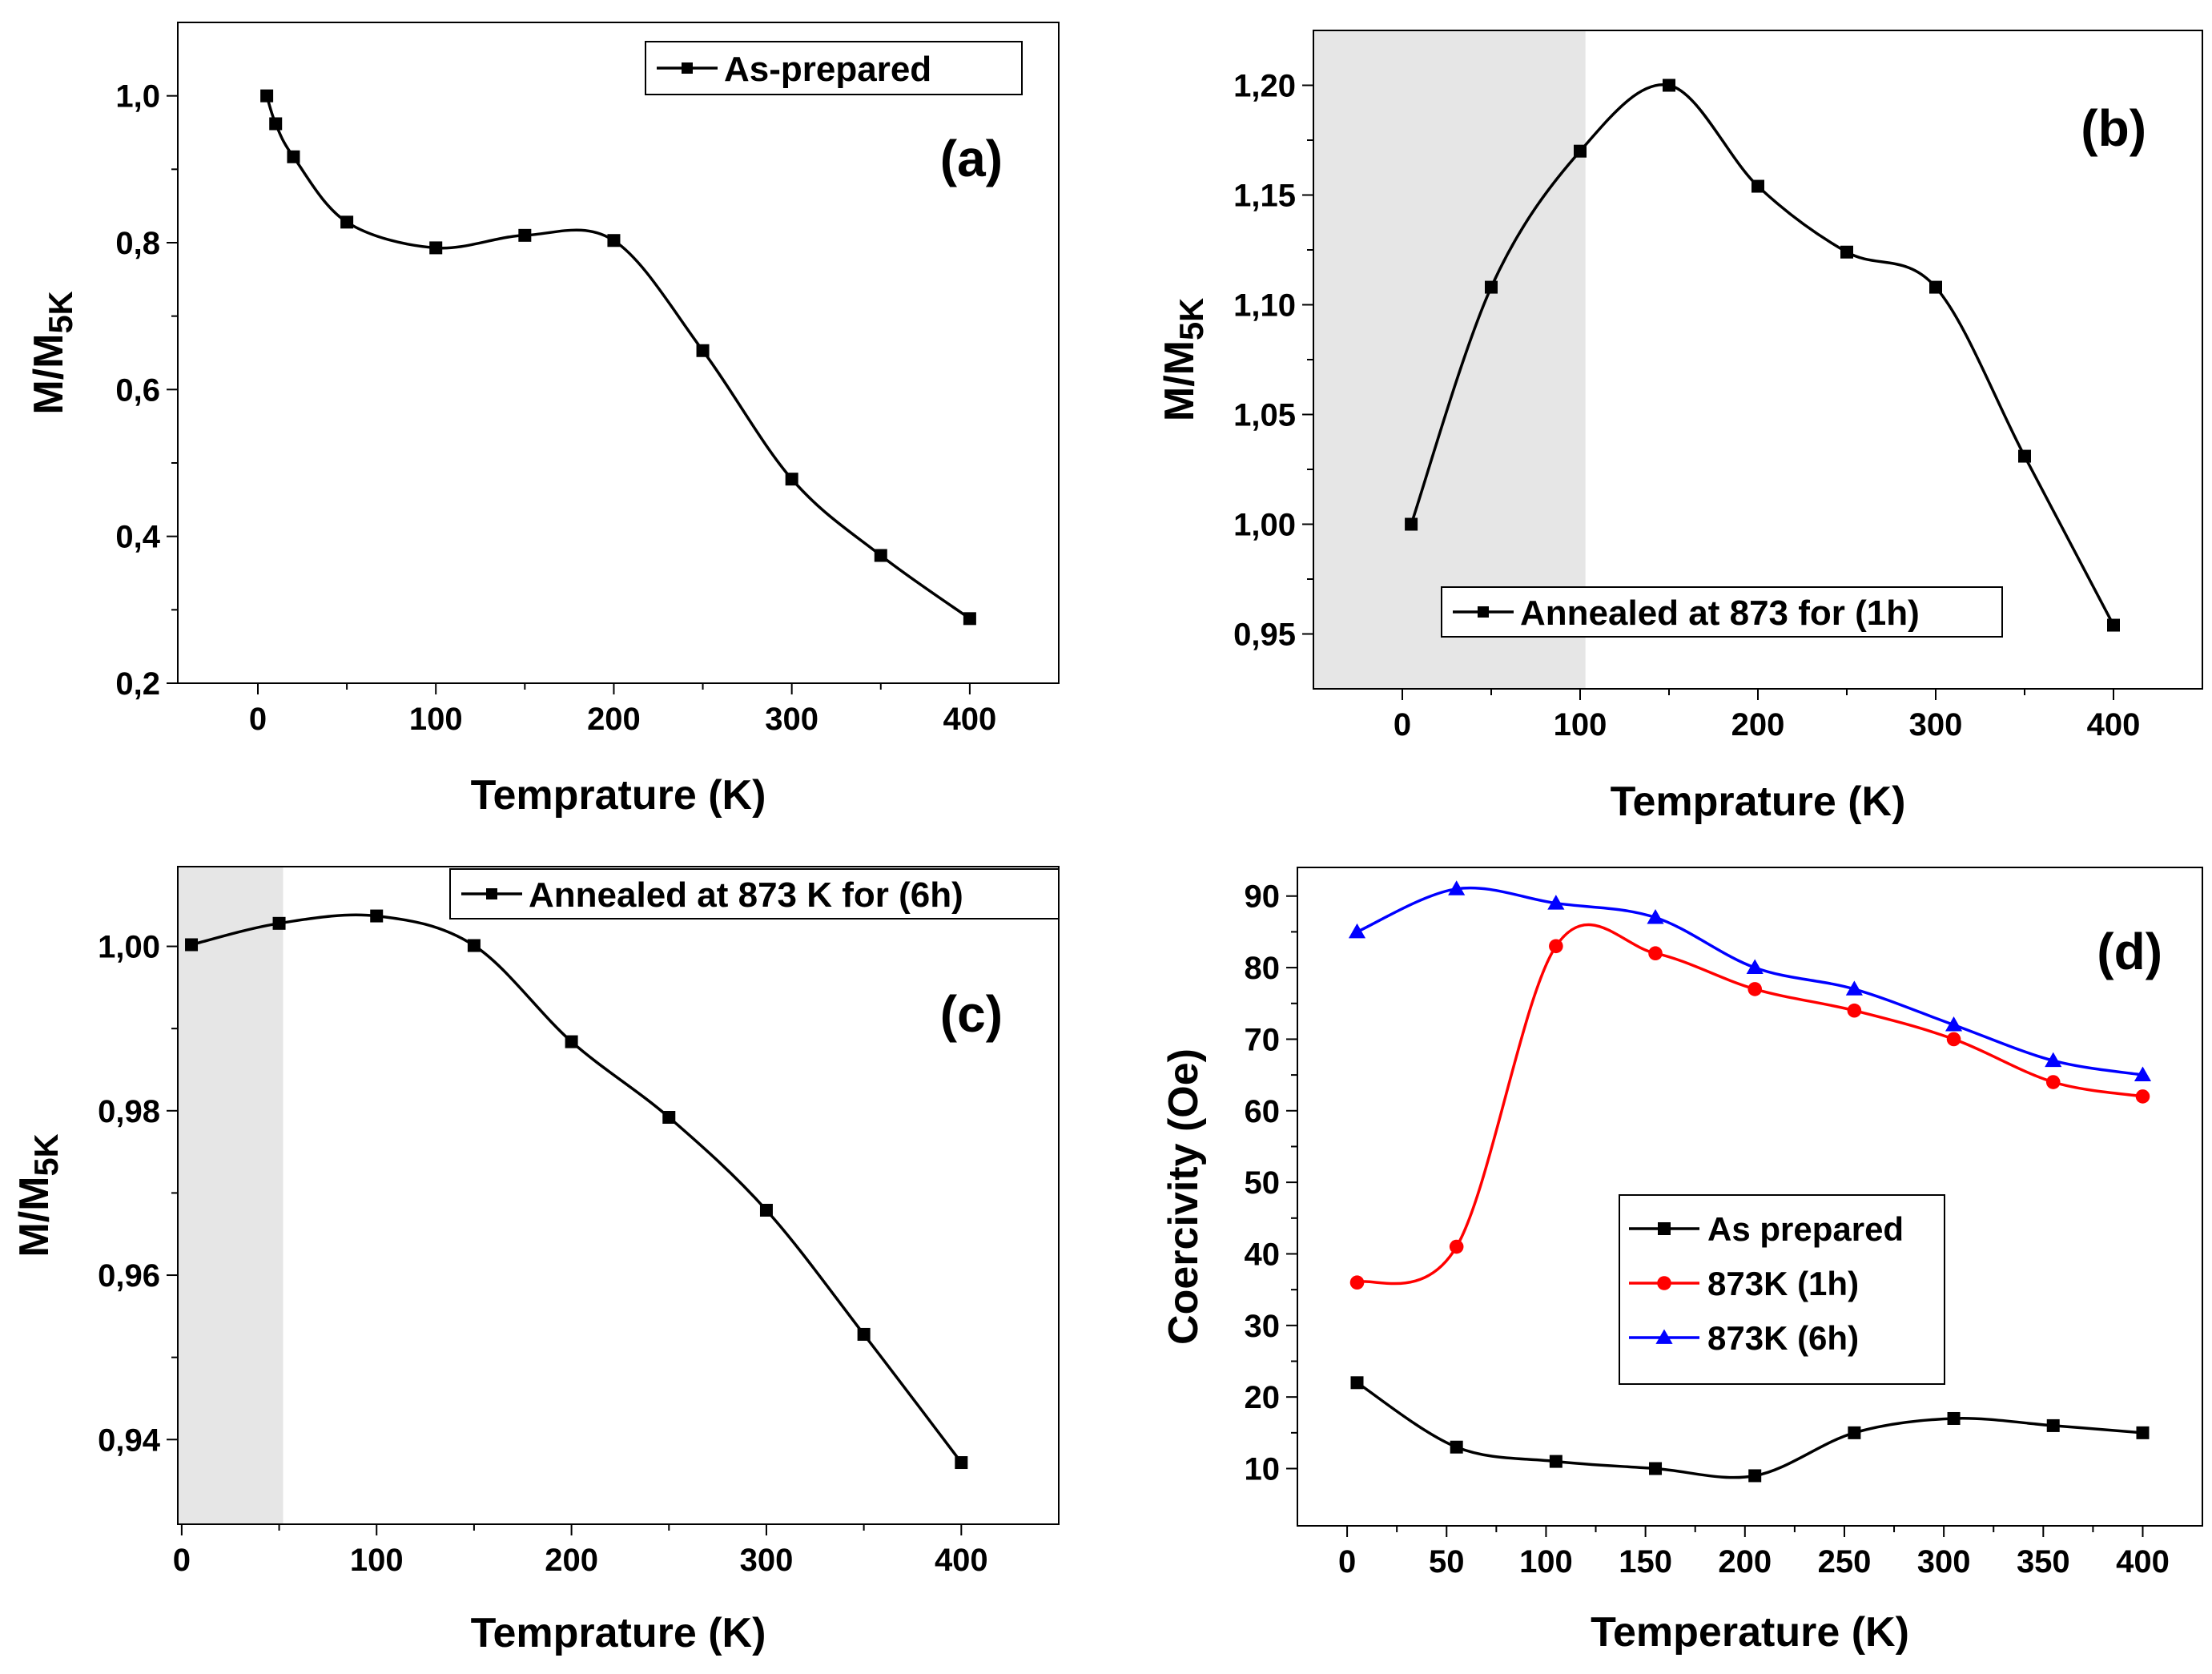 Image resolution: width=2212 pixels, height=1674 pixels. Describe the element at coordinates (1447, 1562) in the screenshot. I see `x-tick-label: 50` at that location.